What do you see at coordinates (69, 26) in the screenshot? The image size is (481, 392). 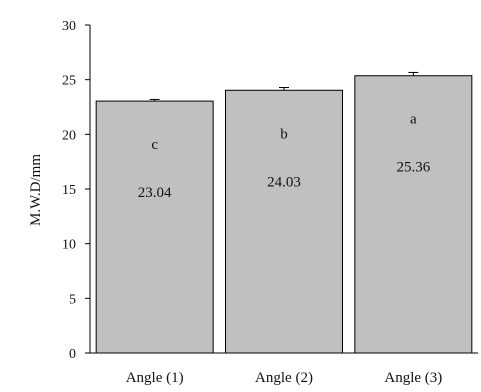 I see `y-tick-label-30: 30` at bounding box center [69, 26].